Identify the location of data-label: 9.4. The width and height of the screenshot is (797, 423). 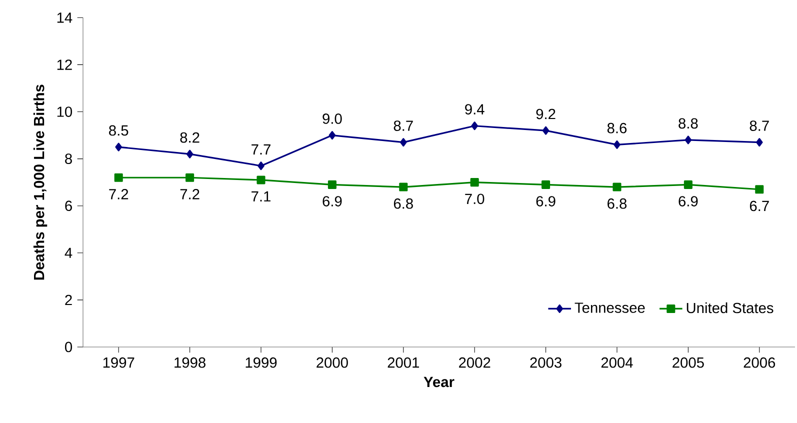
(474, 109).